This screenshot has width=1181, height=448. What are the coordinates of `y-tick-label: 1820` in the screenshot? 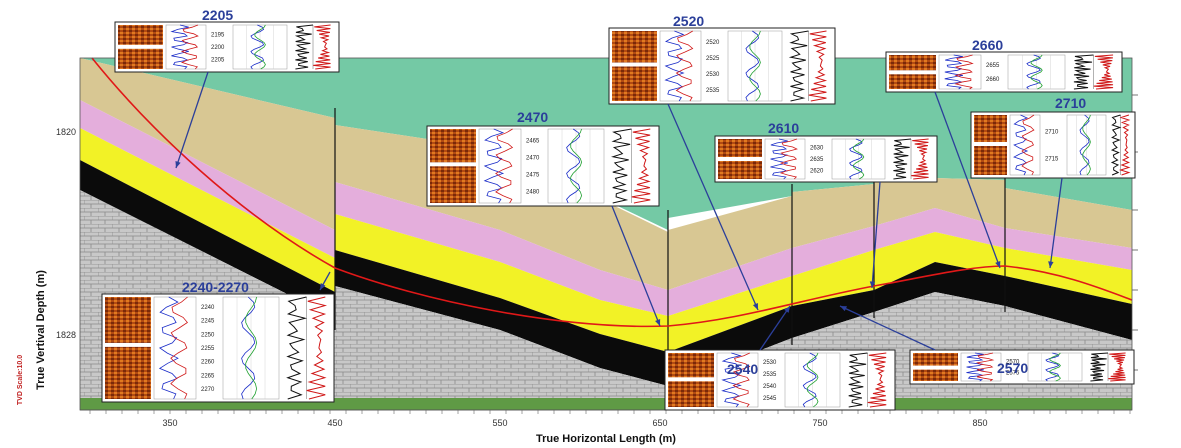 It's located at (66, 132).